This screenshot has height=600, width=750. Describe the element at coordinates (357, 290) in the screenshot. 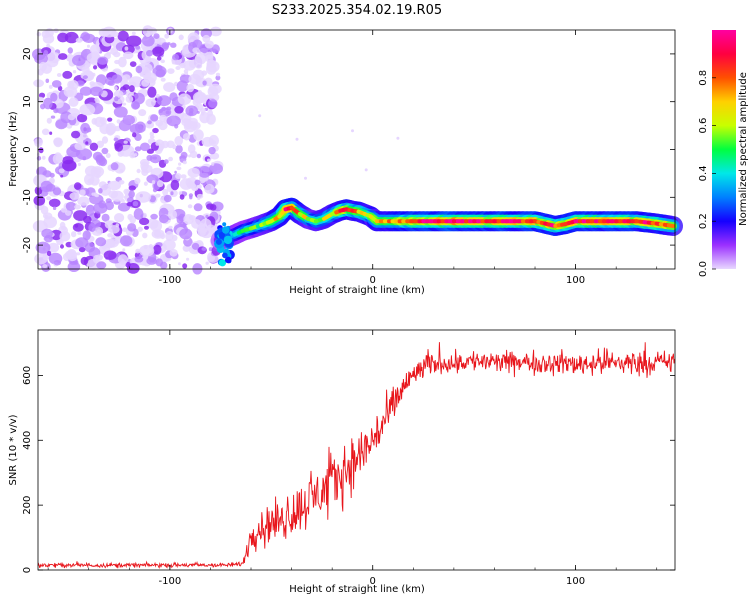

I see `spectrogram-x-axis-label: Height of straight line (km)` at that location.